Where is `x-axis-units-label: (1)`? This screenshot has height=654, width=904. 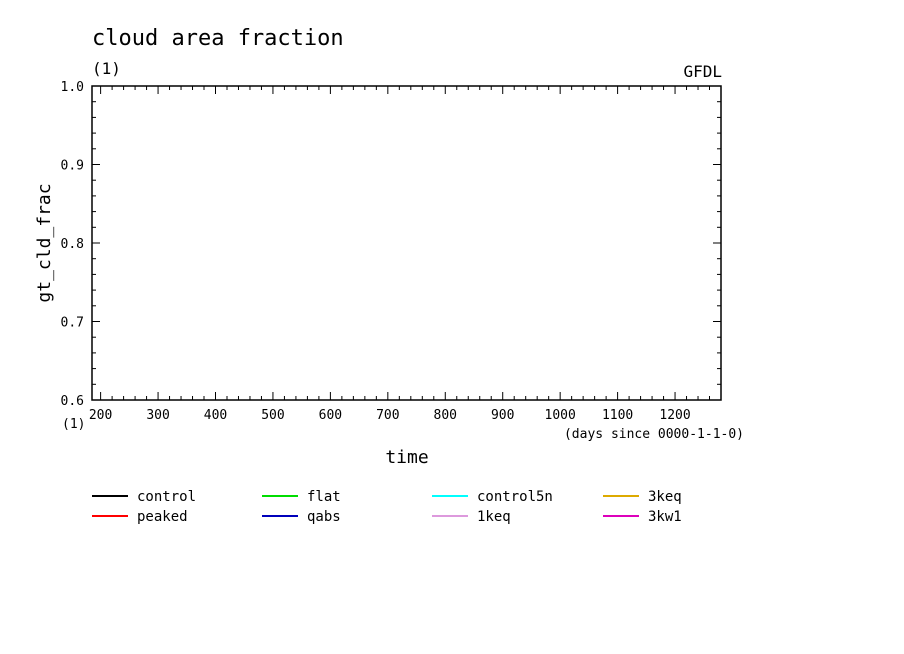 x-axis-units-label: (1) is located at coordinates (73, 424).